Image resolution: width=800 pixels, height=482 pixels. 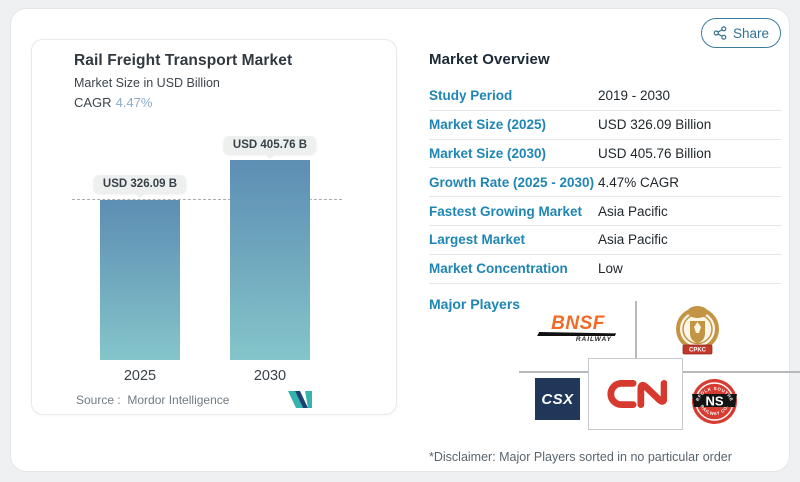 I want to click on bnsf-wordmark: BNSF, so click(x=578, y=323).